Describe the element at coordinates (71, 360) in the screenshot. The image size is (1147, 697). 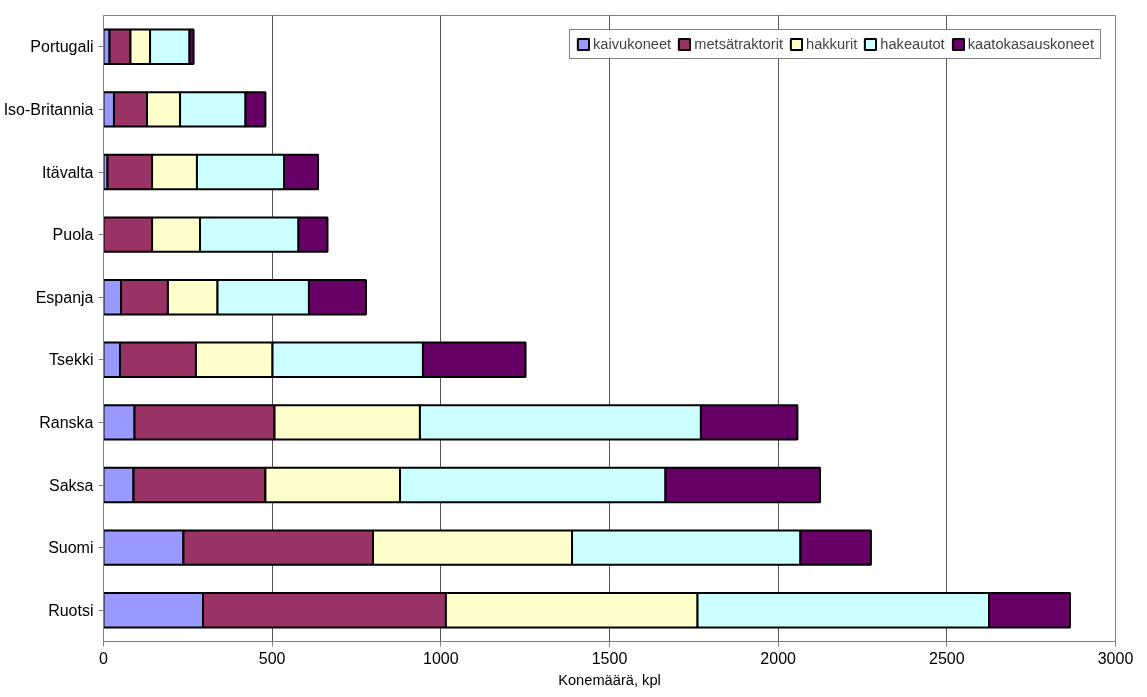
I see `y-tick-label: Tsekki` at that location.